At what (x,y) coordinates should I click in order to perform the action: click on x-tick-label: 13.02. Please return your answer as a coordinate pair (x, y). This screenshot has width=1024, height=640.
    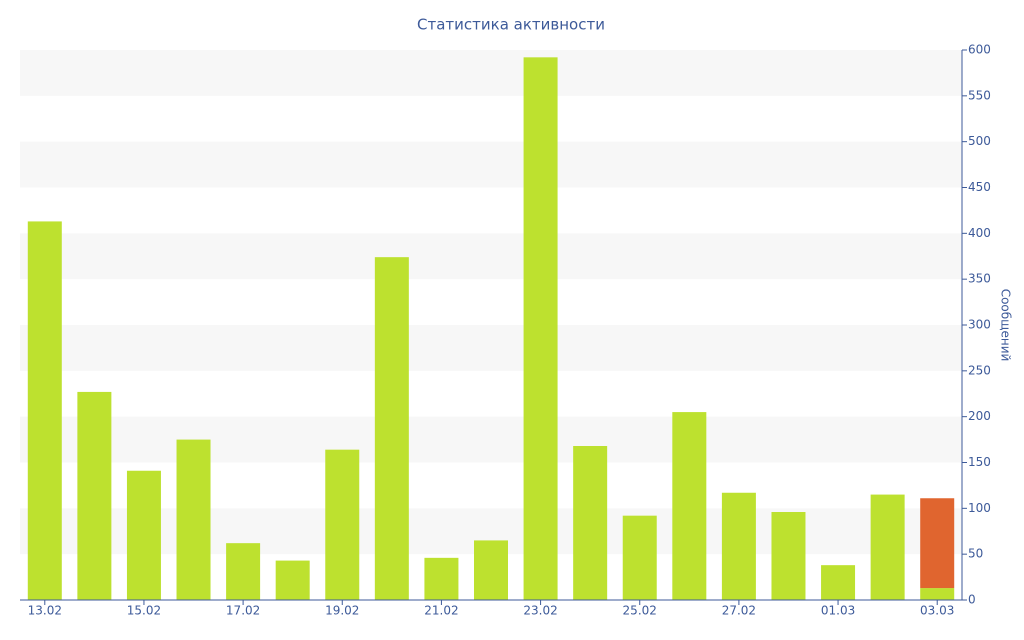
    Looking at the image, I should click on (45, 611).